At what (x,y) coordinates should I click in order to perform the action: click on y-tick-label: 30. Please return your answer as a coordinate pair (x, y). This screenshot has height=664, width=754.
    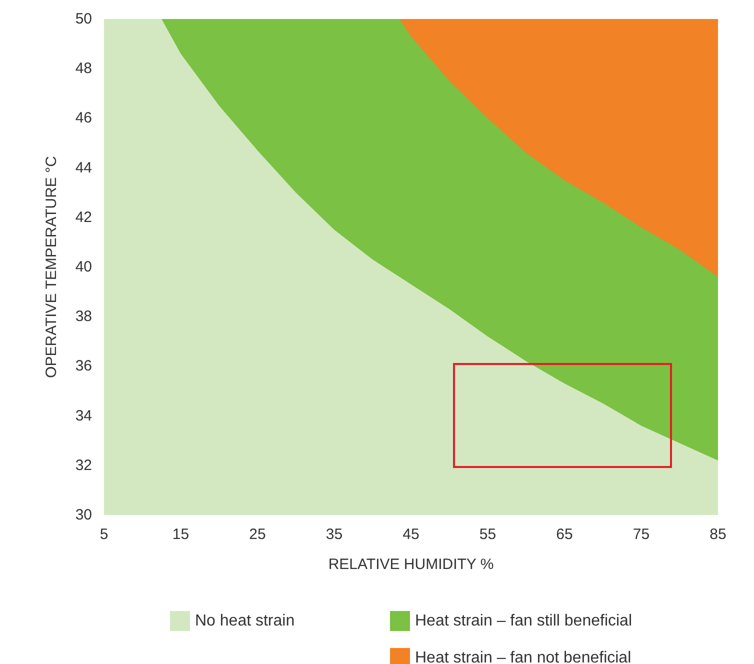
    Looking at the image, I should click on (83, 515).